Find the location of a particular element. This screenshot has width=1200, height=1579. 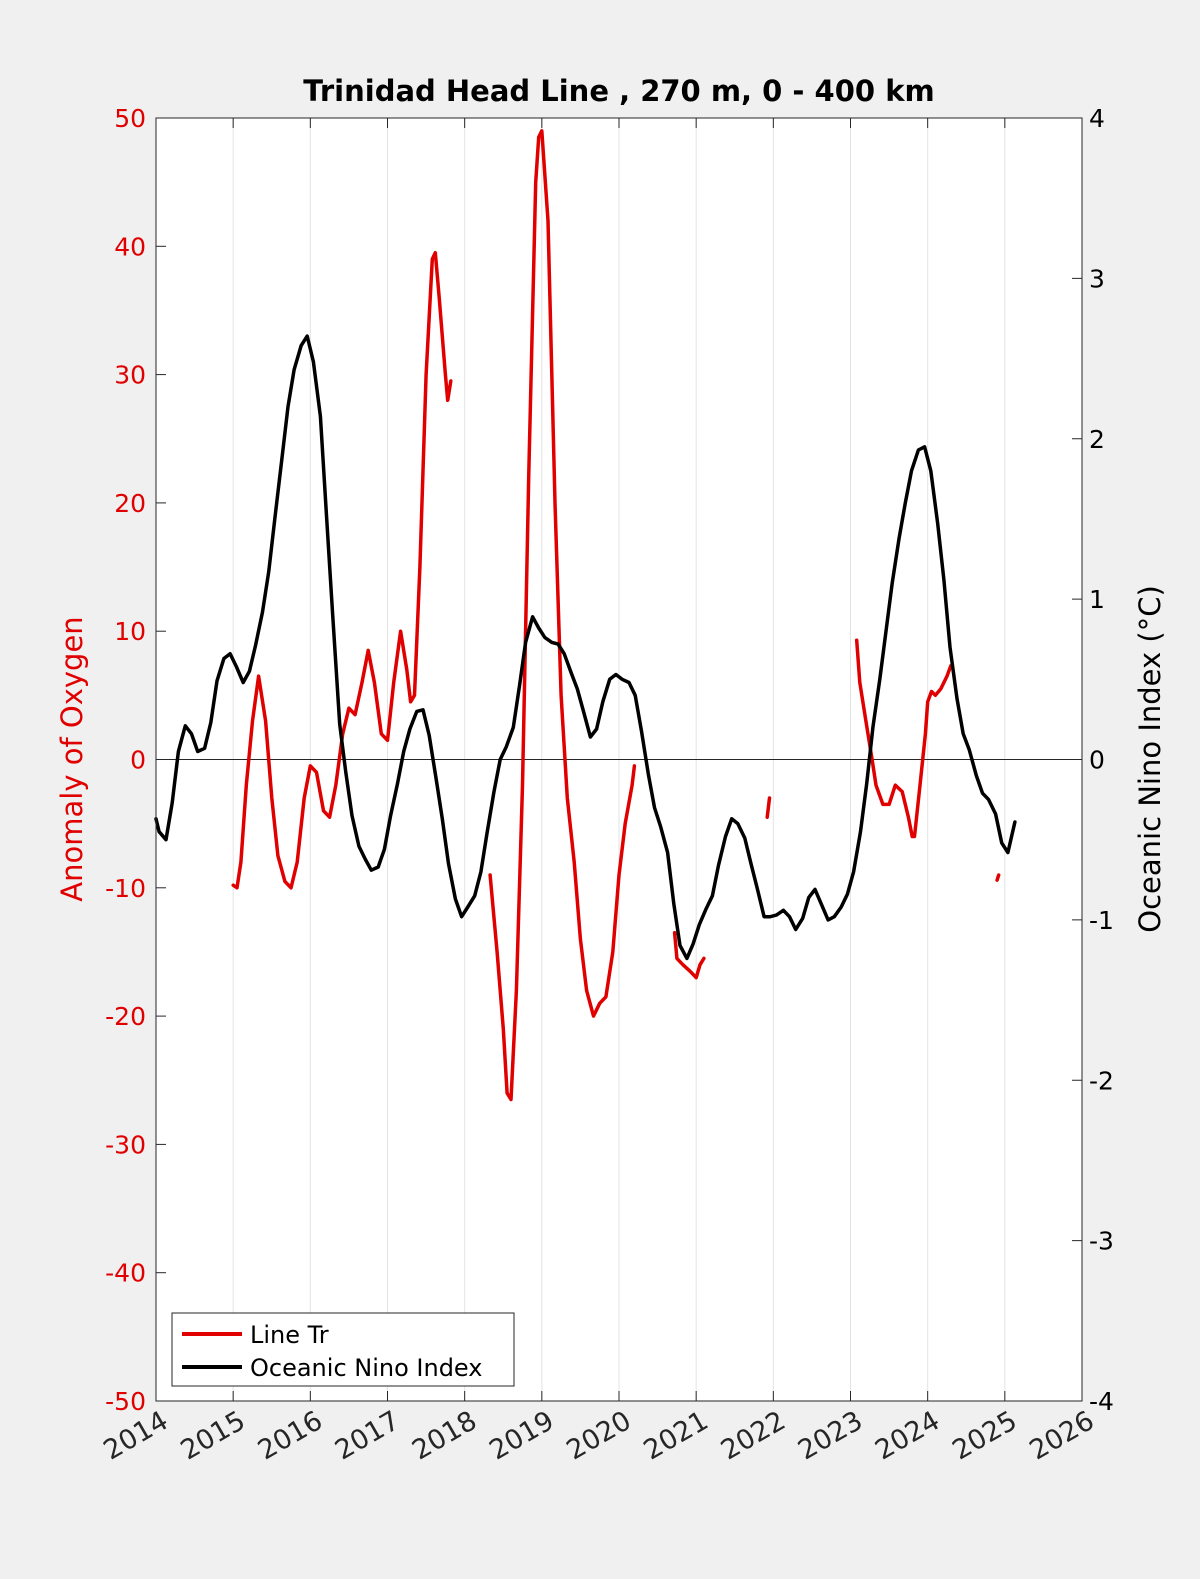

y-tick-label: 0 is located at coordinates (138, 760).